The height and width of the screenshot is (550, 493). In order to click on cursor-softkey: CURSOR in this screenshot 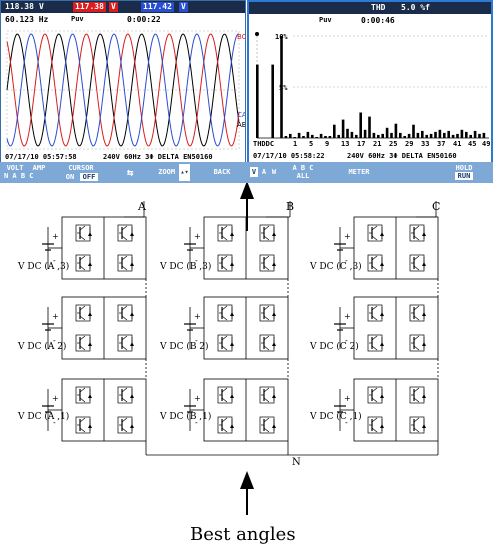, I will do `click(81, 172)`.